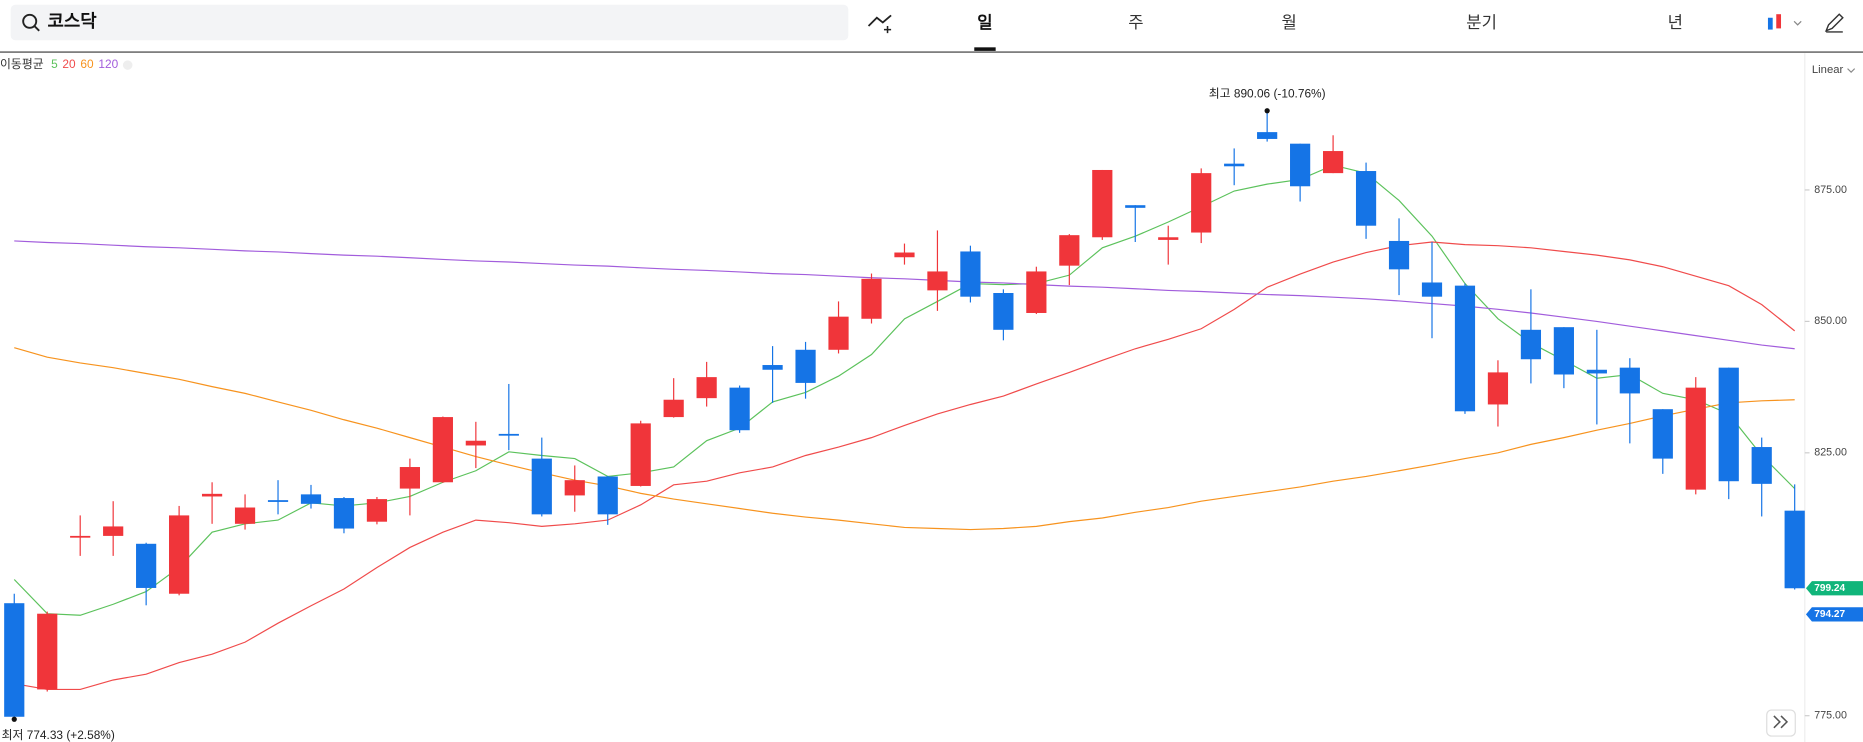  I want to click on dropdown-arrow, so click(1797, 23).